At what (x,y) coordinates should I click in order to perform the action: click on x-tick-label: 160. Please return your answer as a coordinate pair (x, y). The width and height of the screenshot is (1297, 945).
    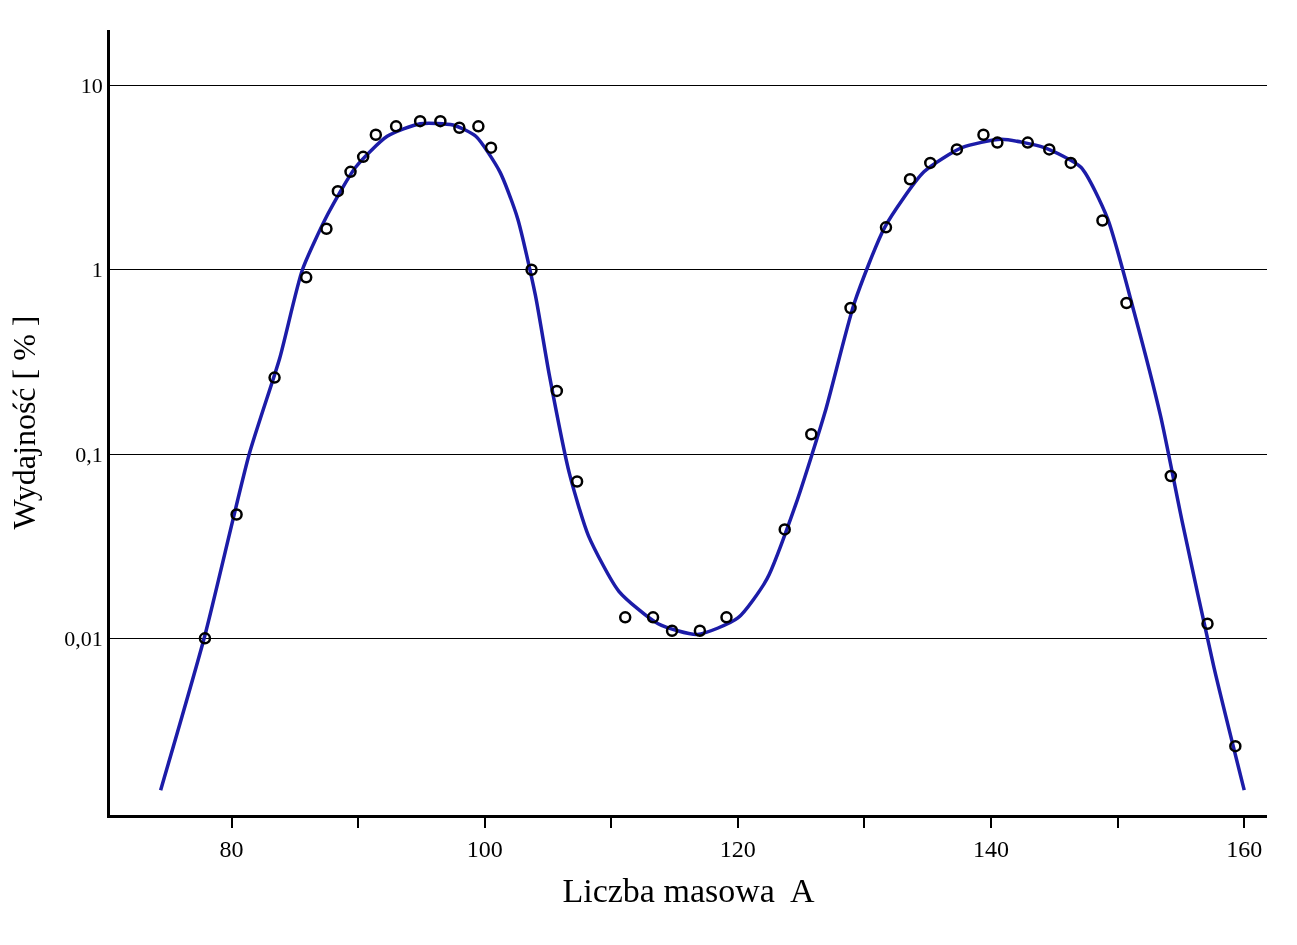
    Looking at the image, I should click on (1244, 848).